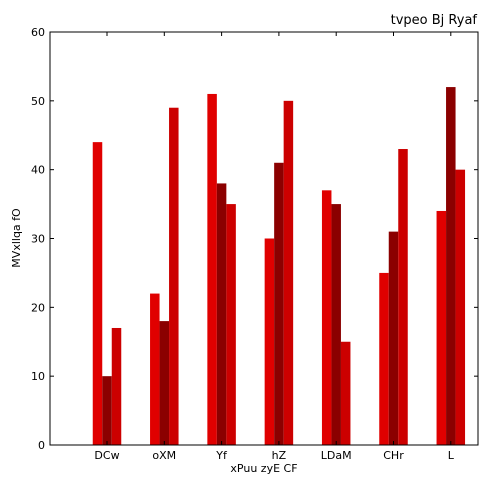 The image size is (490, 490). Describe the element at coordinates (38, 101) in the screenshot. I see `y-tick-label: 50` at that location.